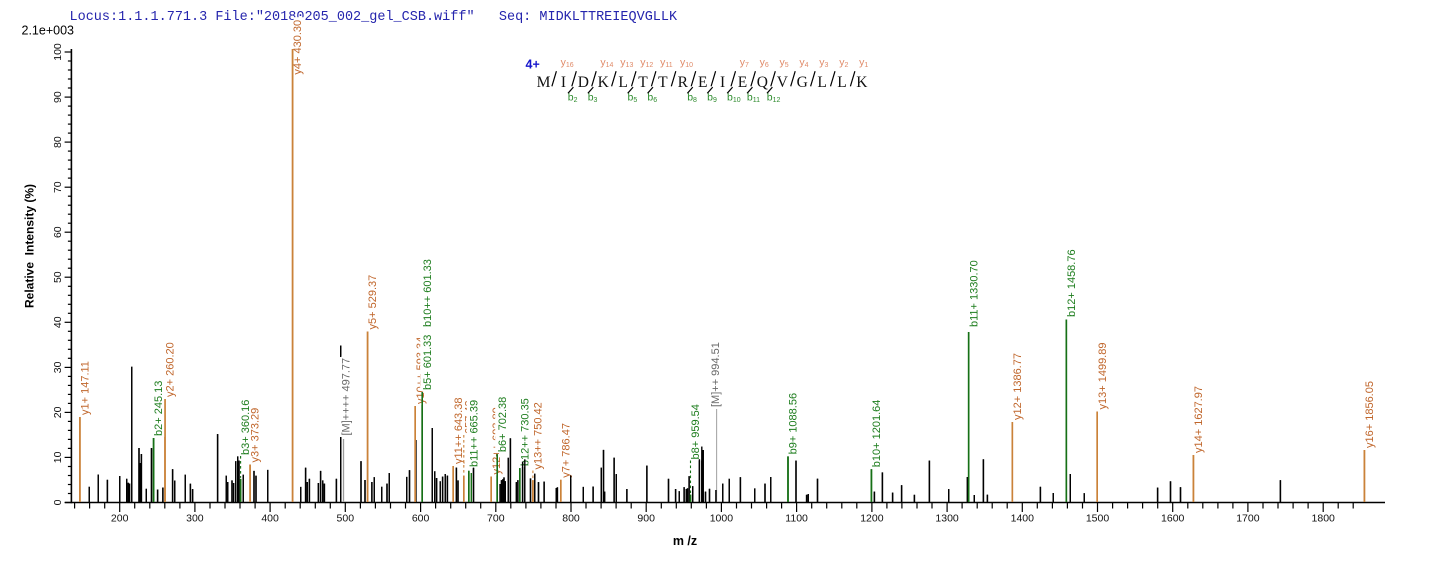 The height and width of the screenshot is (562, 1436). What do you see at coordinates (1248, 519) in the screenshot?
I see `svg-text: 1700` at bounding box center [1248, 519].